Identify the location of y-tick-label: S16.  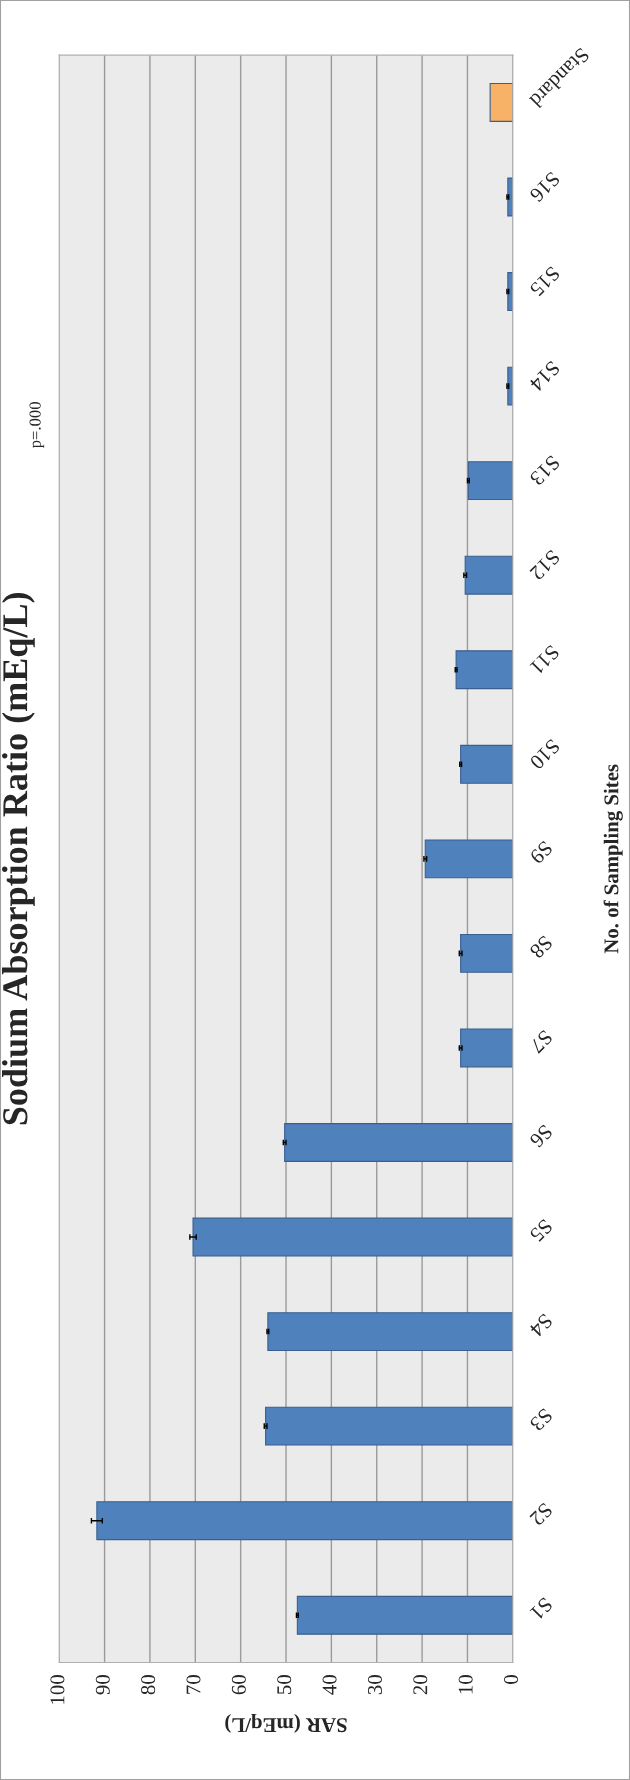
(545, 187).